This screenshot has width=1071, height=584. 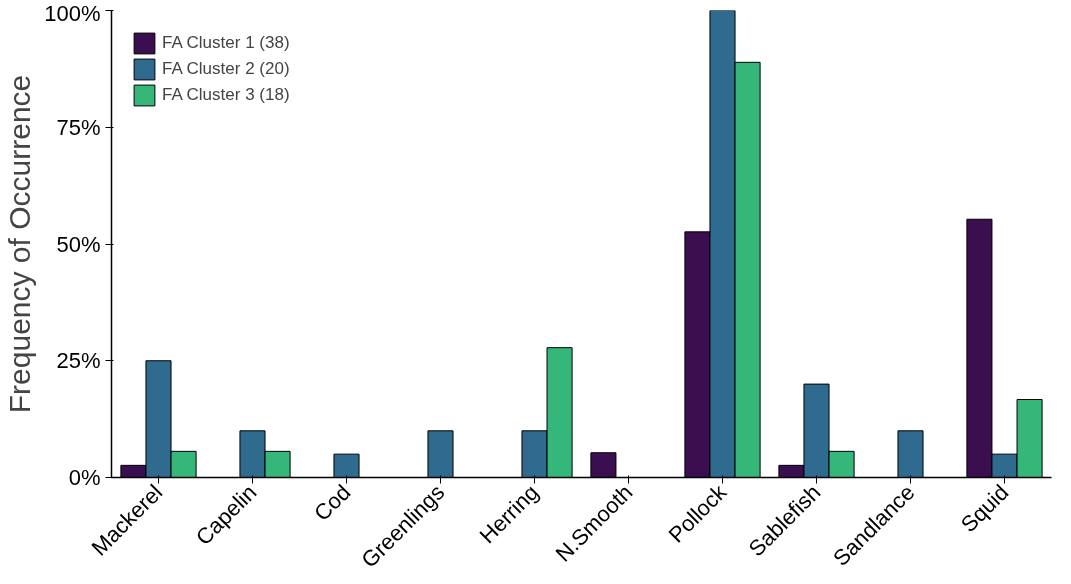 What do you see at coordinates (226, 95) in the screenshot?
I see `legend-label: FA Cluster 3 (18)` at bounding box center [226, 95].